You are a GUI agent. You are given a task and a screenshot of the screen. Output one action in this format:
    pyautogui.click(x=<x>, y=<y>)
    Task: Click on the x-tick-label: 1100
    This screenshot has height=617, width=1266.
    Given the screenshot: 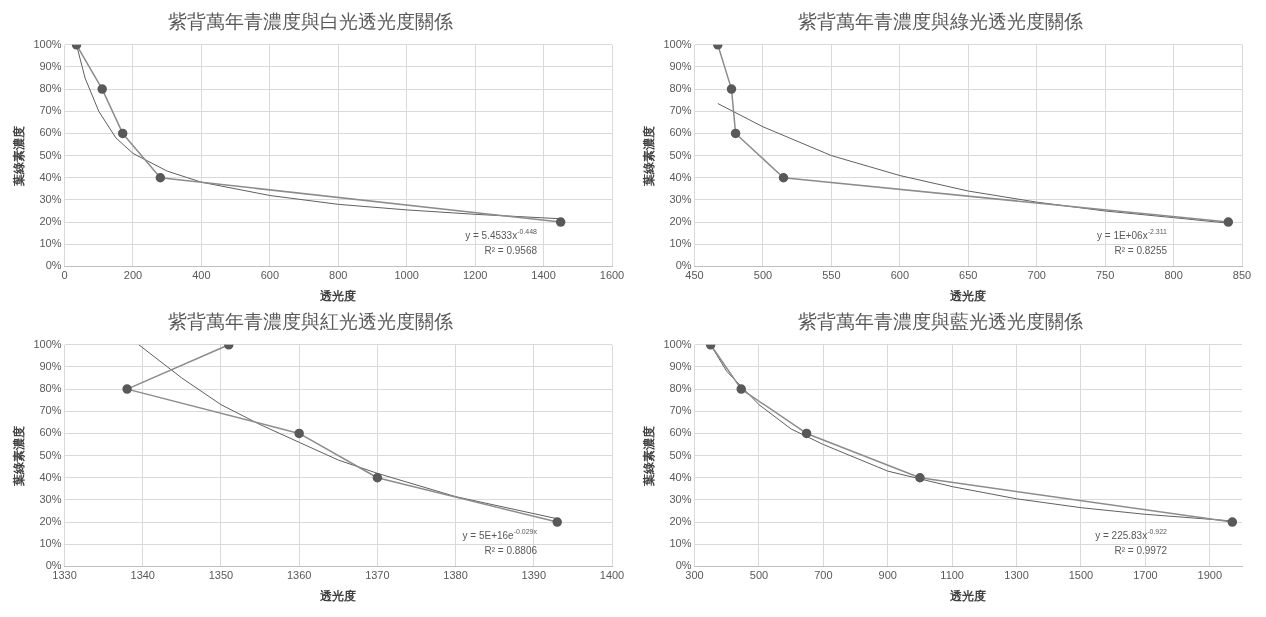 What is the action you would take?
    pyautogui.click(x=952, y=575)
    